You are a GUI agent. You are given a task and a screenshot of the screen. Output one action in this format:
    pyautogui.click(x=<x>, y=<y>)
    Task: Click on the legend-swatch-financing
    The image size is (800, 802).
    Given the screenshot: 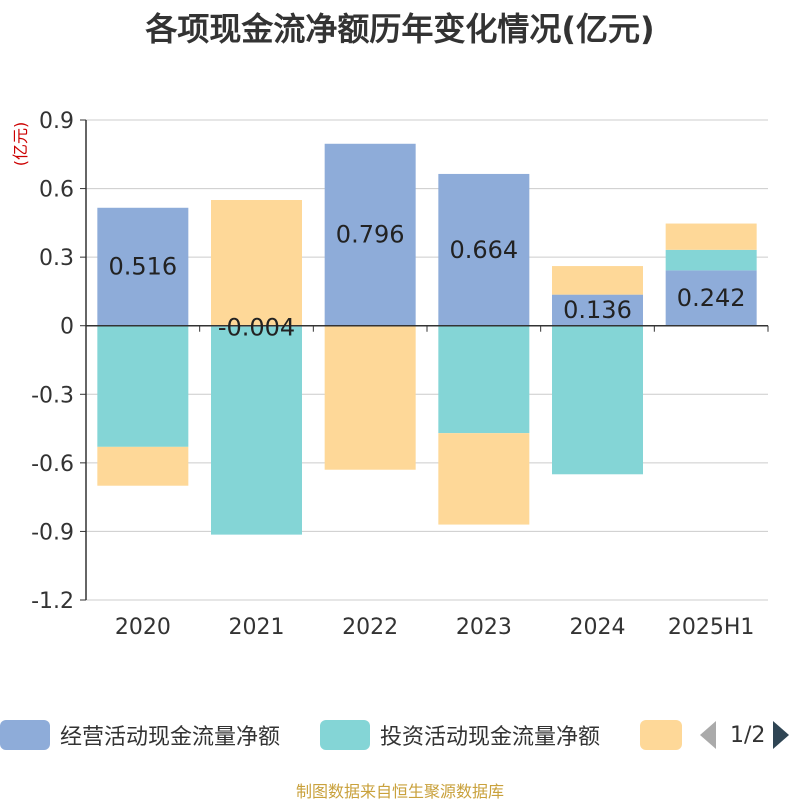 What is the action you would take?
    pyautogui.click(x=661, y=735)
    